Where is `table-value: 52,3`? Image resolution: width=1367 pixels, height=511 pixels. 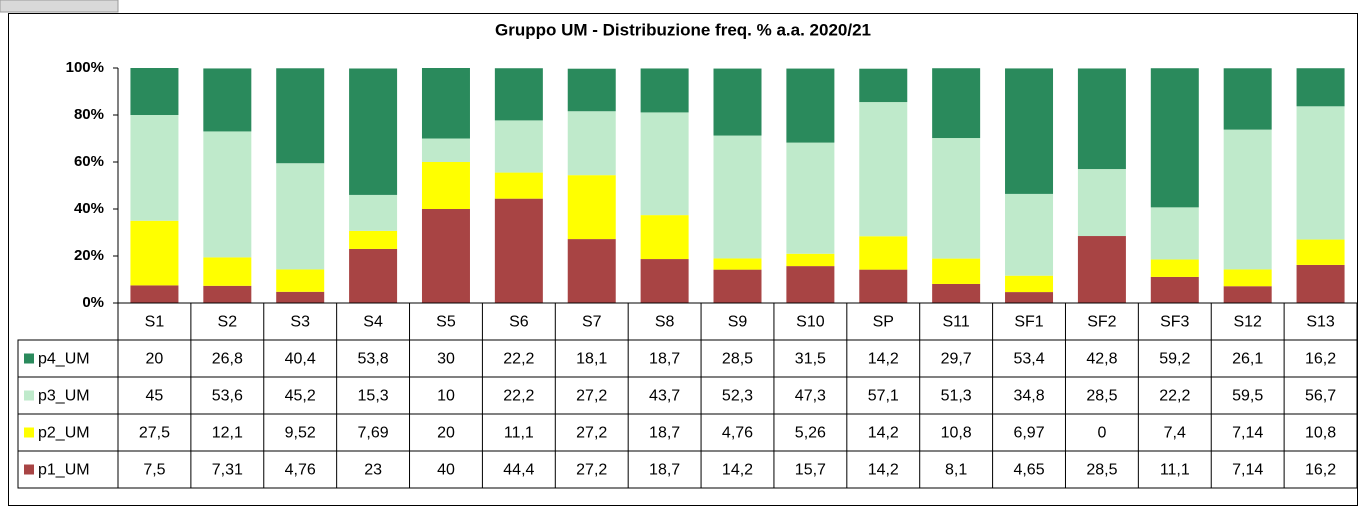 table-value: 52,3 is located at coordinates (737, 396).